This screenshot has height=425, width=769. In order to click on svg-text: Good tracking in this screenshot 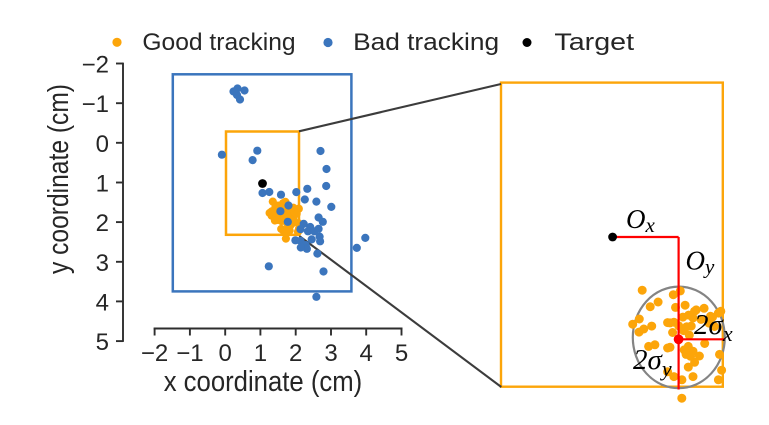, I will do `click(218, 42)`.